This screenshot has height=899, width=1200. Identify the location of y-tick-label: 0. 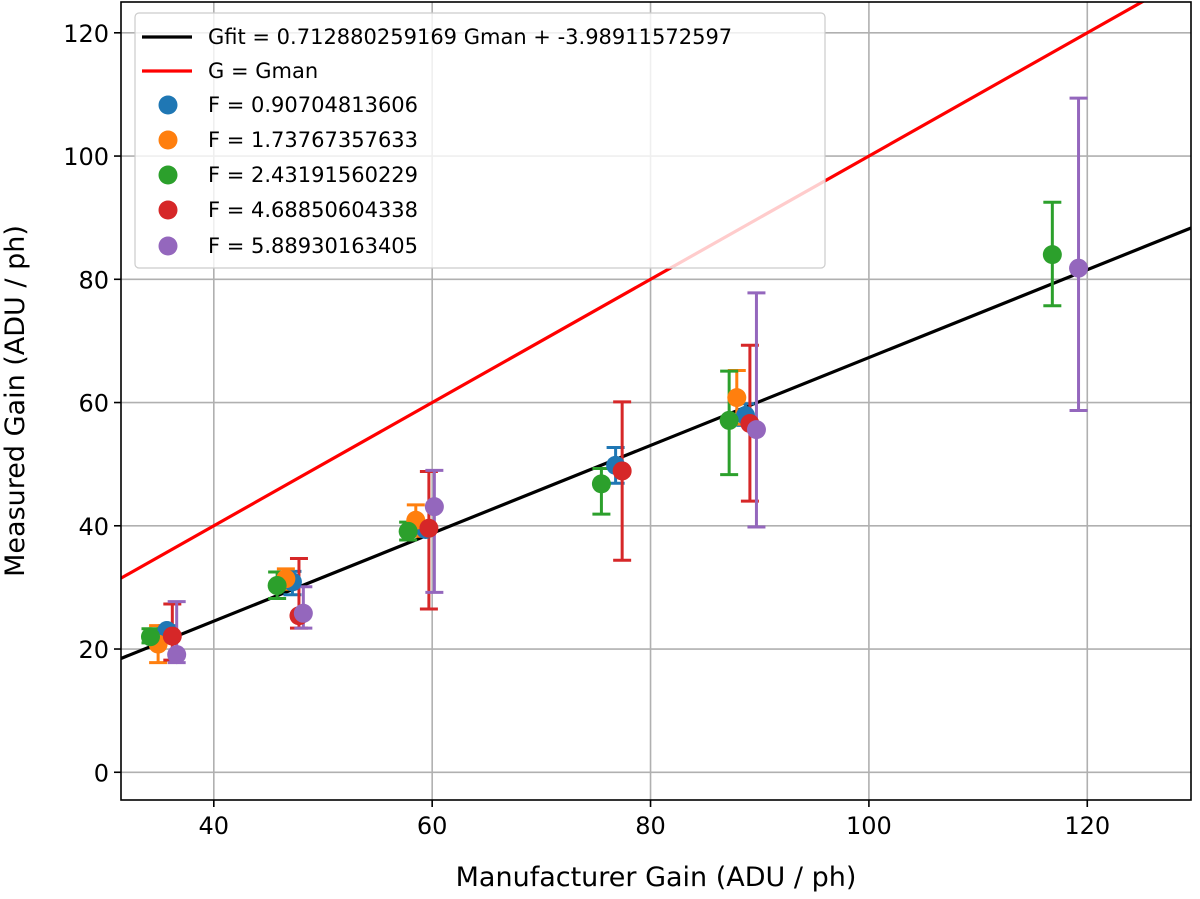
(101, 773).